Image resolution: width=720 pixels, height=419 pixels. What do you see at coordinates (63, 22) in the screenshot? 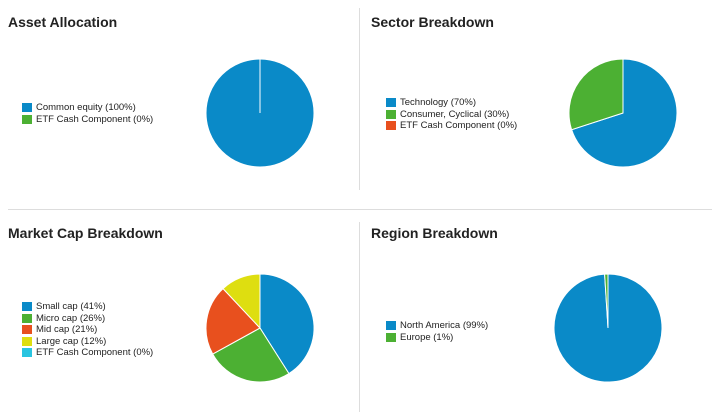
I see `panel-title: Asset Allocation` at bounding box center [63, 22].